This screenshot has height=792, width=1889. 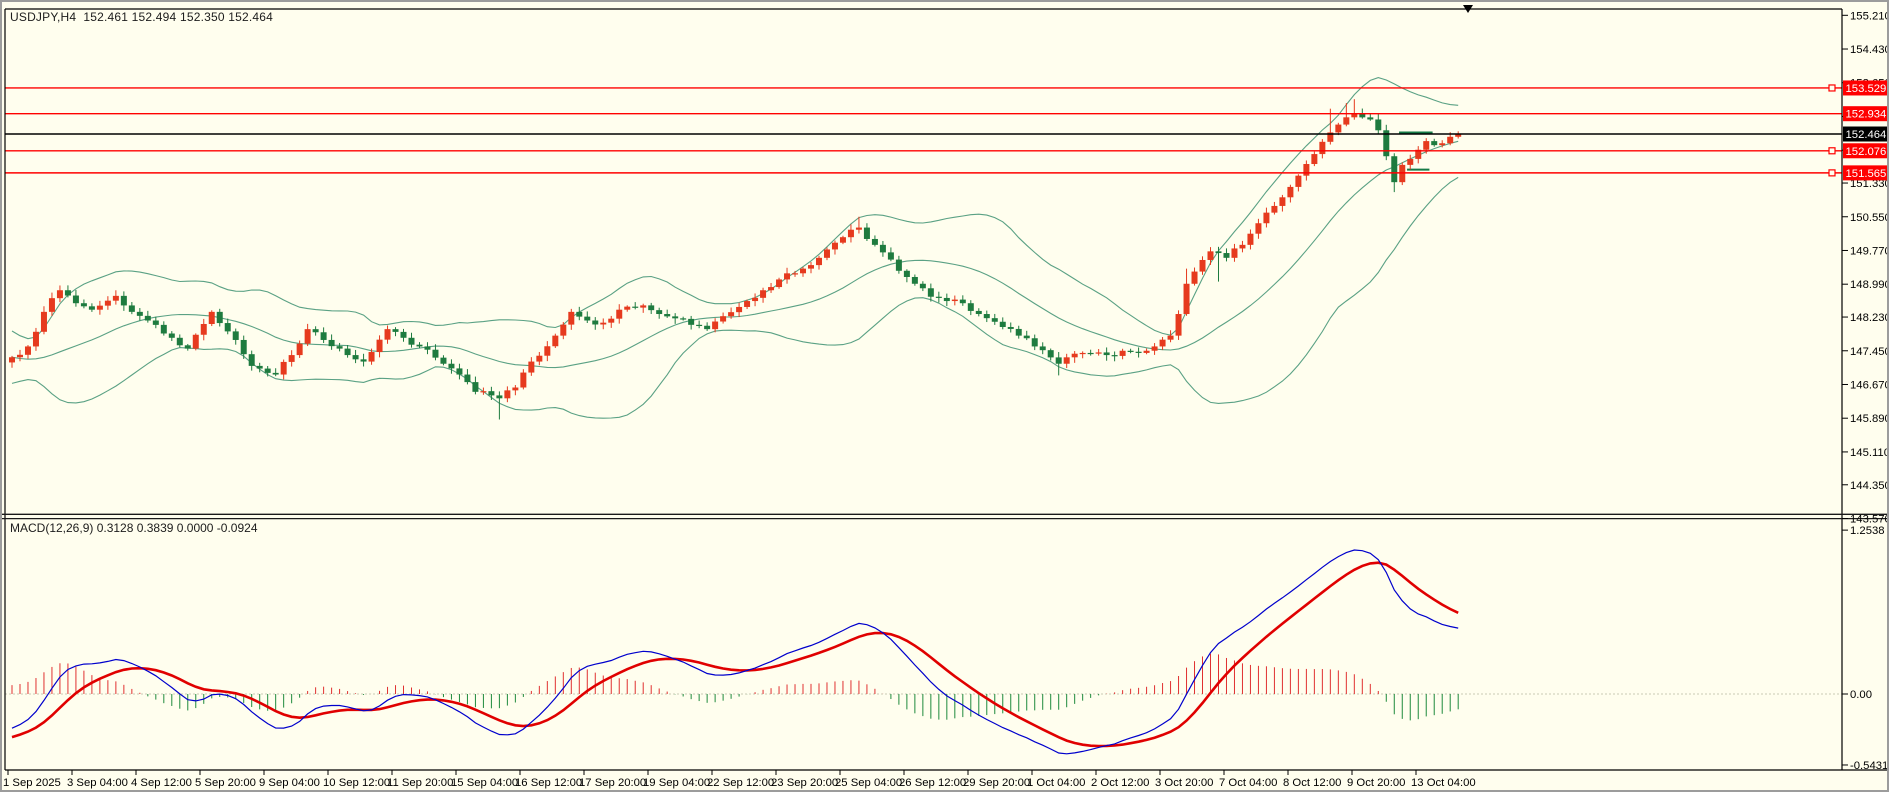 I want to click on horizontal-price-lines, so click(x=923, y=130).